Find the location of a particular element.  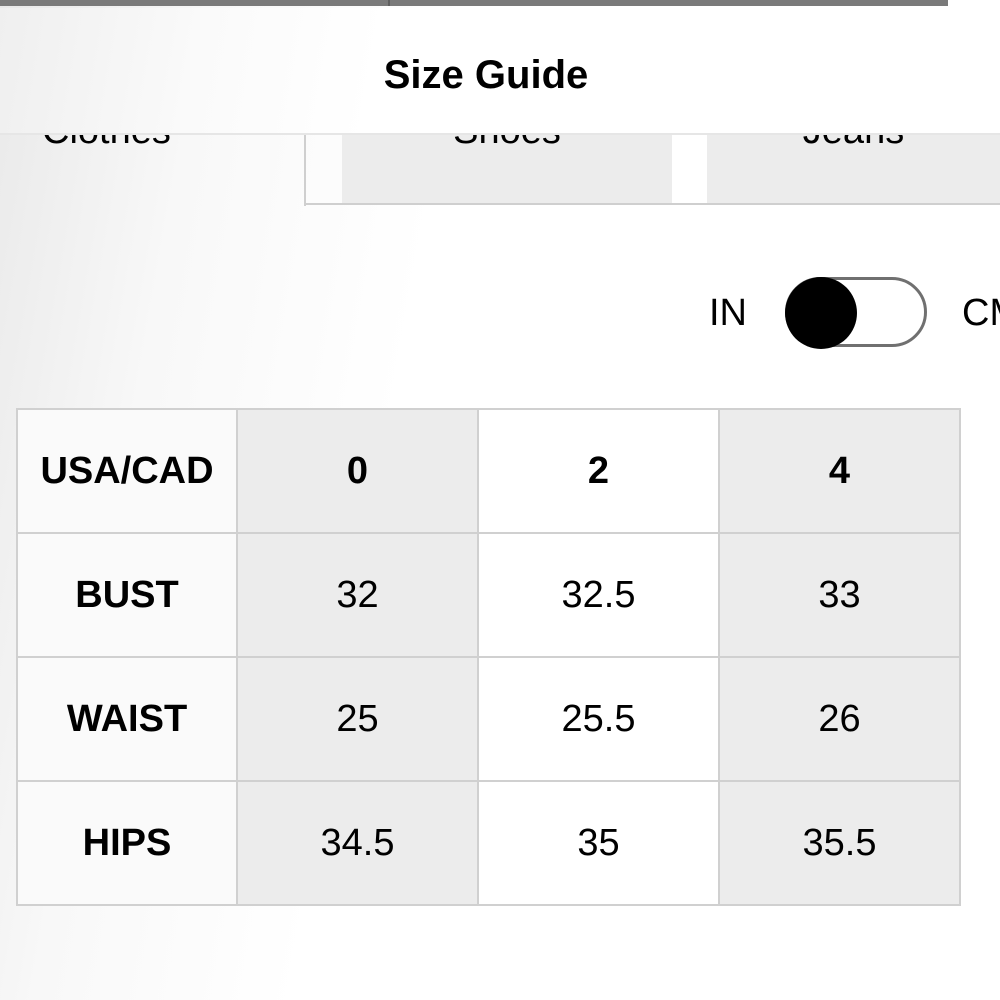

table-row: WAIST 25 25.5 26 is located at coordinates (488, 719).